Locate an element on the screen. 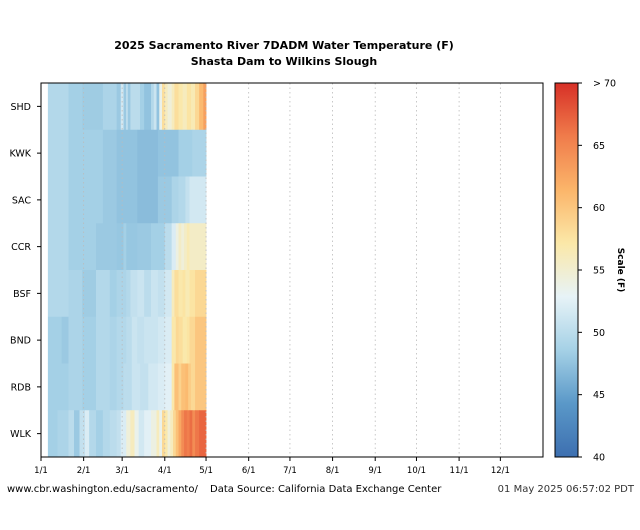  footer-url: www.cbr.washington.edu/sacramento/ is located at coordinates (102, 489).